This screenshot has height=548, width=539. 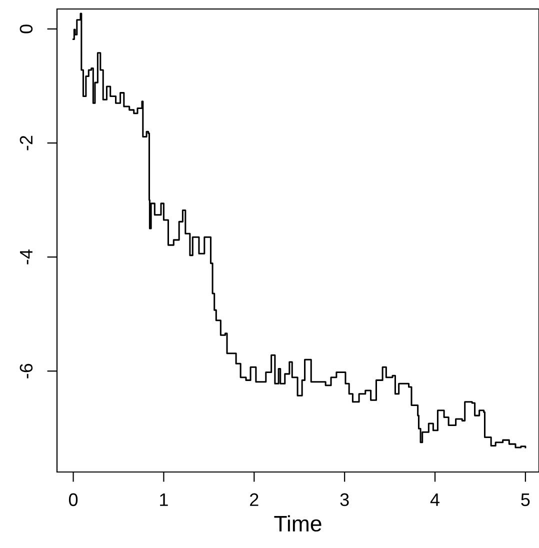 I want to click on y-tick-label: -6, so click(x=26, y=371).